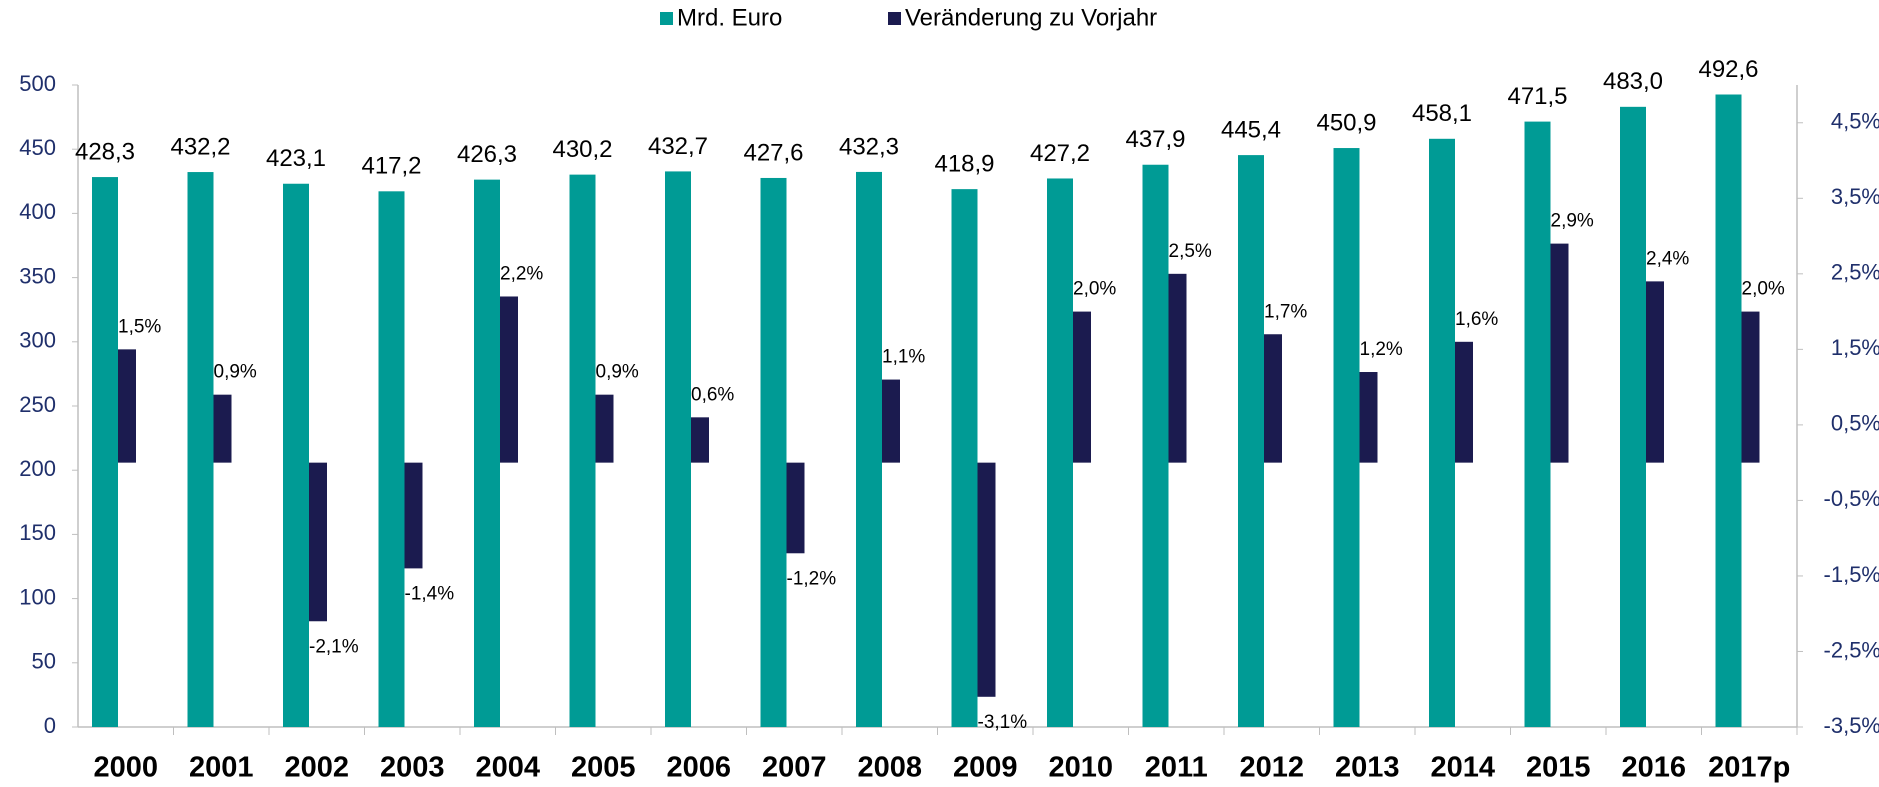 This screenshot has width=1879, height=787. Describe the element at coordinates (487, 154) in the screenshot. I see `value-label: 426,3` at that location.